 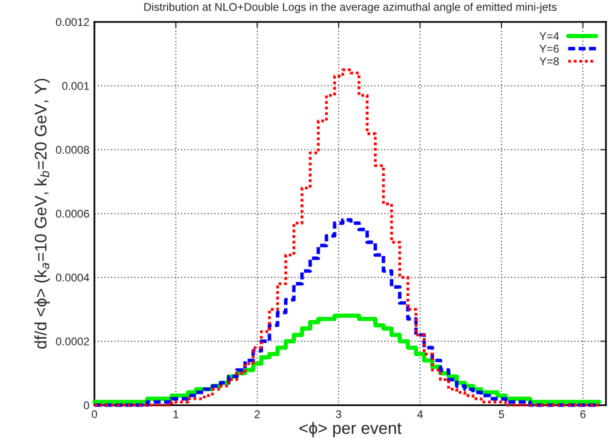 I want to click on x-tick-label: 2, so click(x=257, y=414).